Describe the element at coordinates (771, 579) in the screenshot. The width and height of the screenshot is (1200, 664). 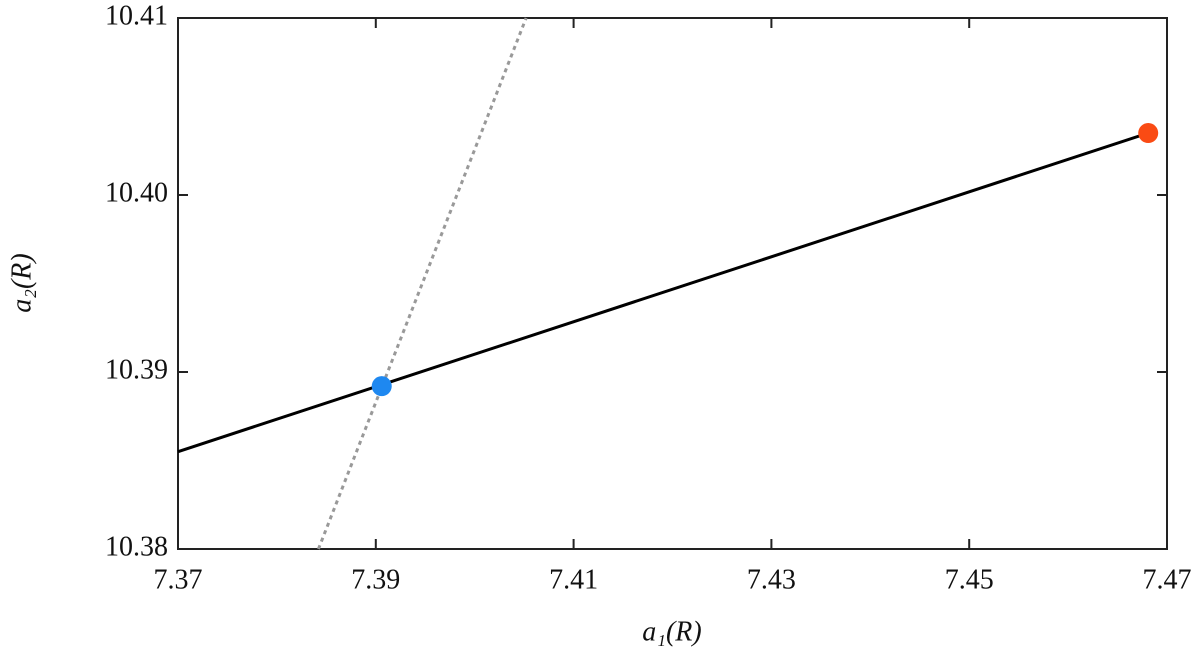
I see `x-tick-label: 7.43` at that location.